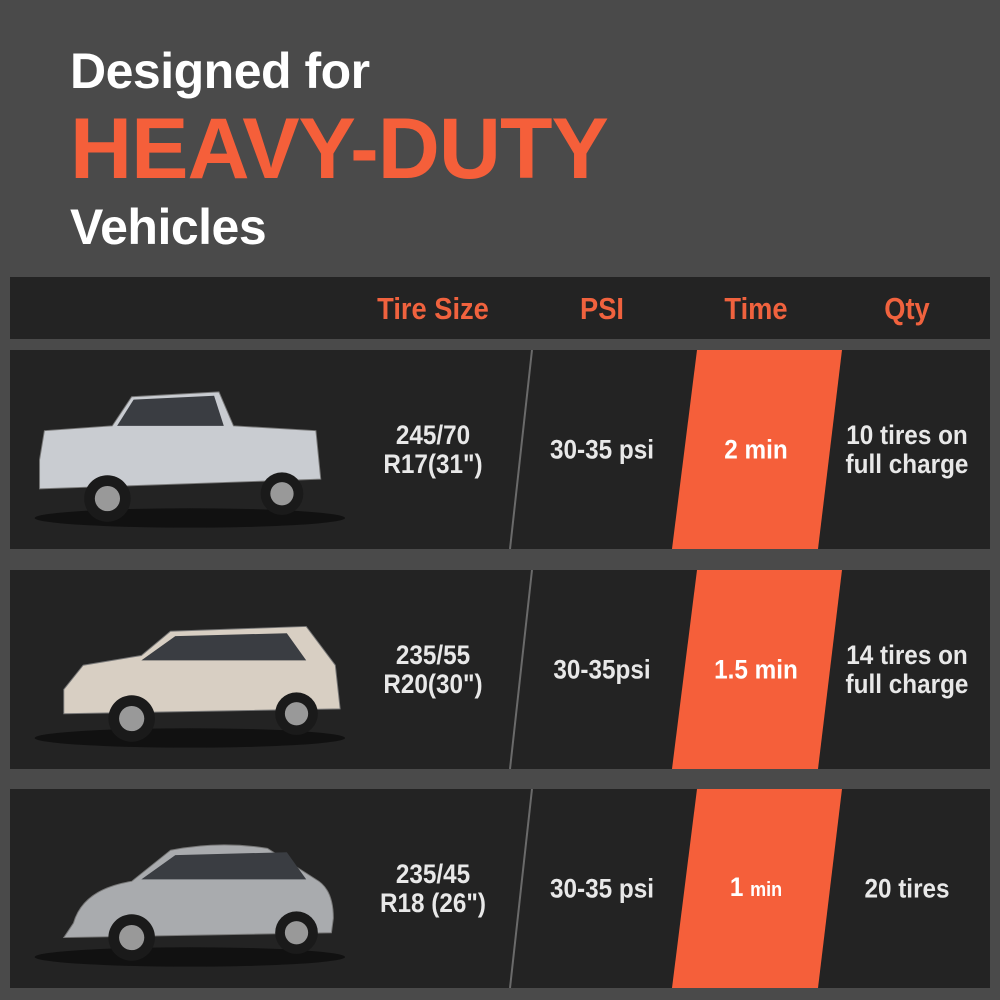 Image resolution: width=1000 pixels, height=1000 pixels. Describe the element at coordinates (602, 669) in the screenshot. I see `psi-cell: 30-35psi` at that location.